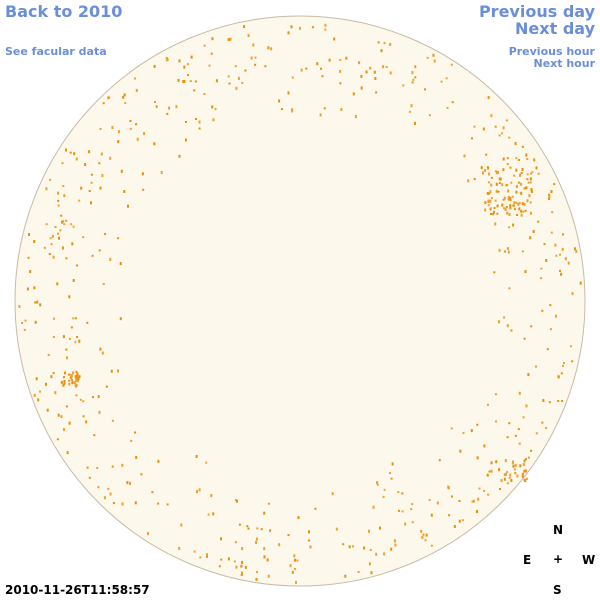  What do you see at coordinates (527, 560) in the screenshot?
I see `compass-east: E` at bounding box center [527, 560].